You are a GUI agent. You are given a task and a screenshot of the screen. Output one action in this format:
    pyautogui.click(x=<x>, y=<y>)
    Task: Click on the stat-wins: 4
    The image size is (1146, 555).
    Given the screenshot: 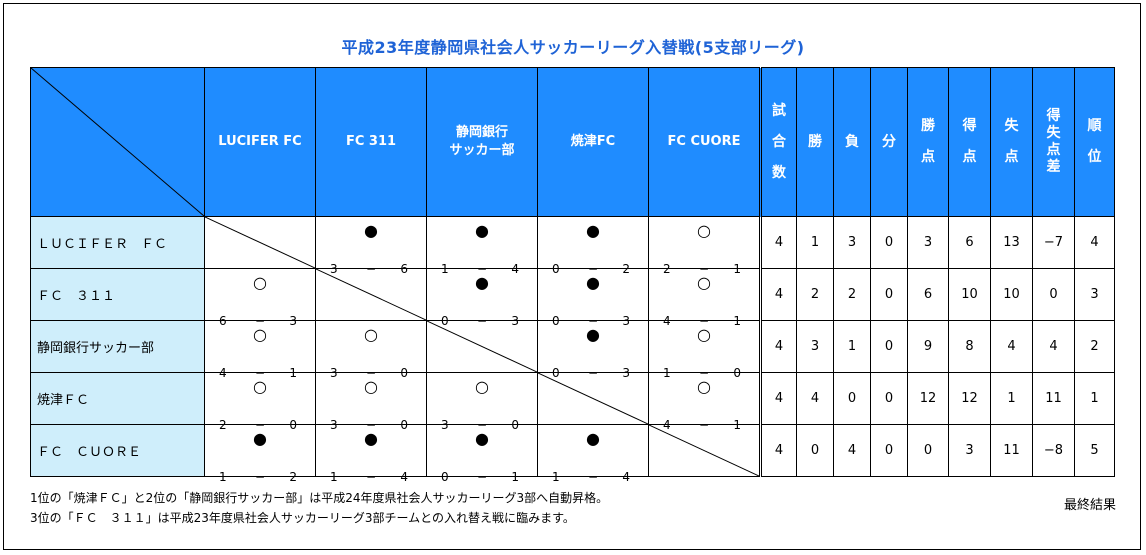 What is the action you would take?
    pyautogui.click(x=815, y=398)
    